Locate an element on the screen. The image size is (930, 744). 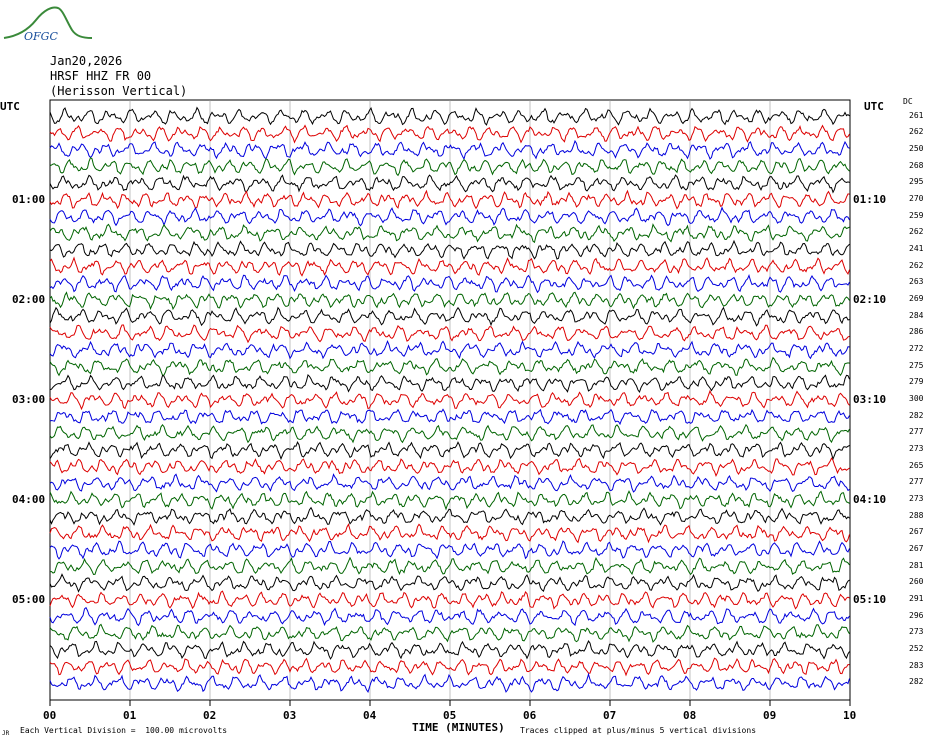
dc-offset-value: 279 is located at coordinates (916, 382).